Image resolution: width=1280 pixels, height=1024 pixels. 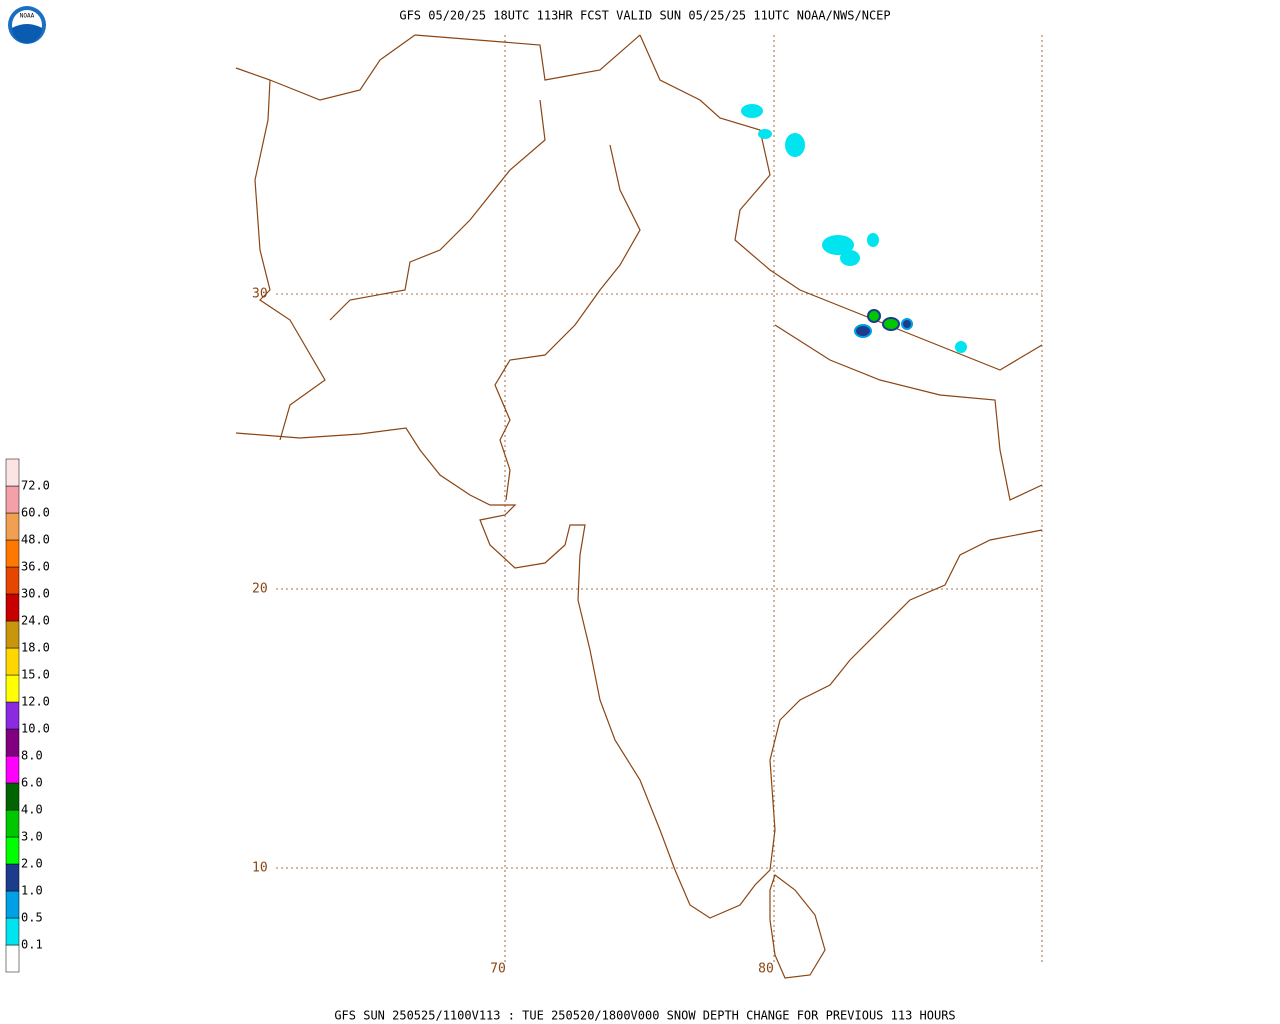 I want to click on colorbar-label: 4.0, so click(x=32, y=810).